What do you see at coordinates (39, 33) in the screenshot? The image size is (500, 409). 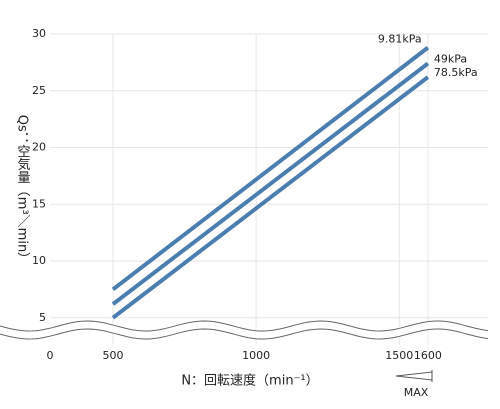 I see `y-tick-label: 30` at bounding box center [39, 33].